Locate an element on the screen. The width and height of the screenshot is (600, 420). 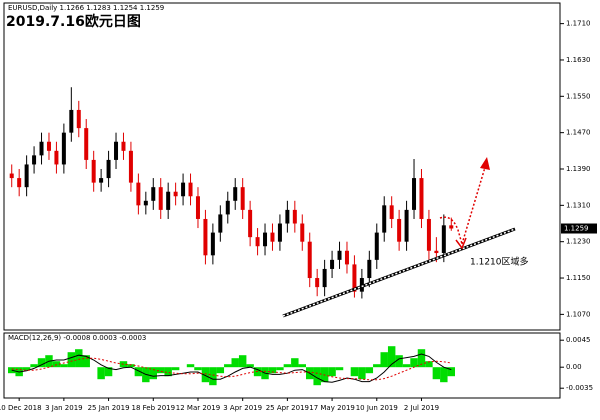
arrow-head is located at coordinates (485, 163).